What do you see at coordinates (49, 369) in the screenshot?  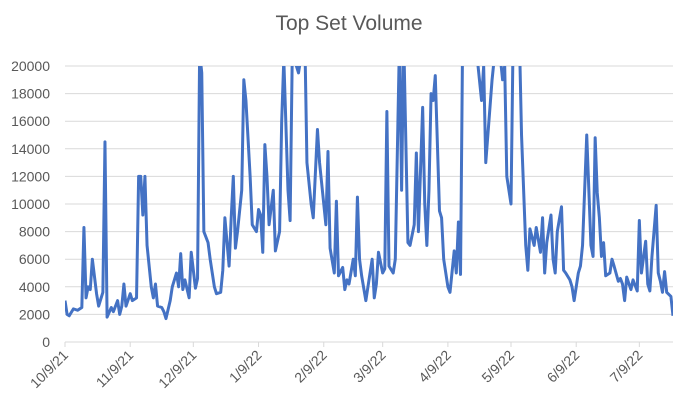 I see `x-tick-label: 10/9/21` at bounding box center [49, 369].